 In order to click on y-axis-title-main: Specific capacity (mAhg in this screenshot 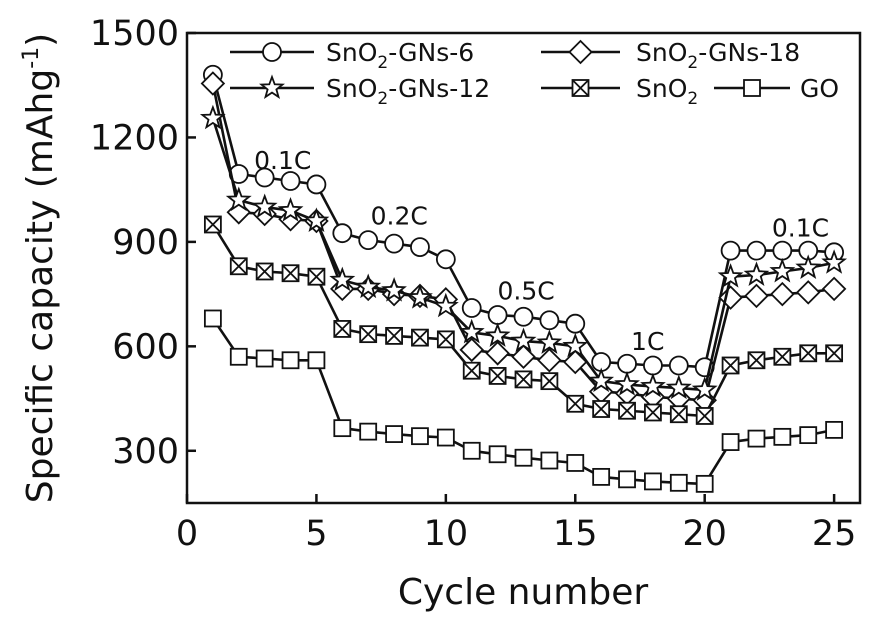, I will do `click(40, 286)`.